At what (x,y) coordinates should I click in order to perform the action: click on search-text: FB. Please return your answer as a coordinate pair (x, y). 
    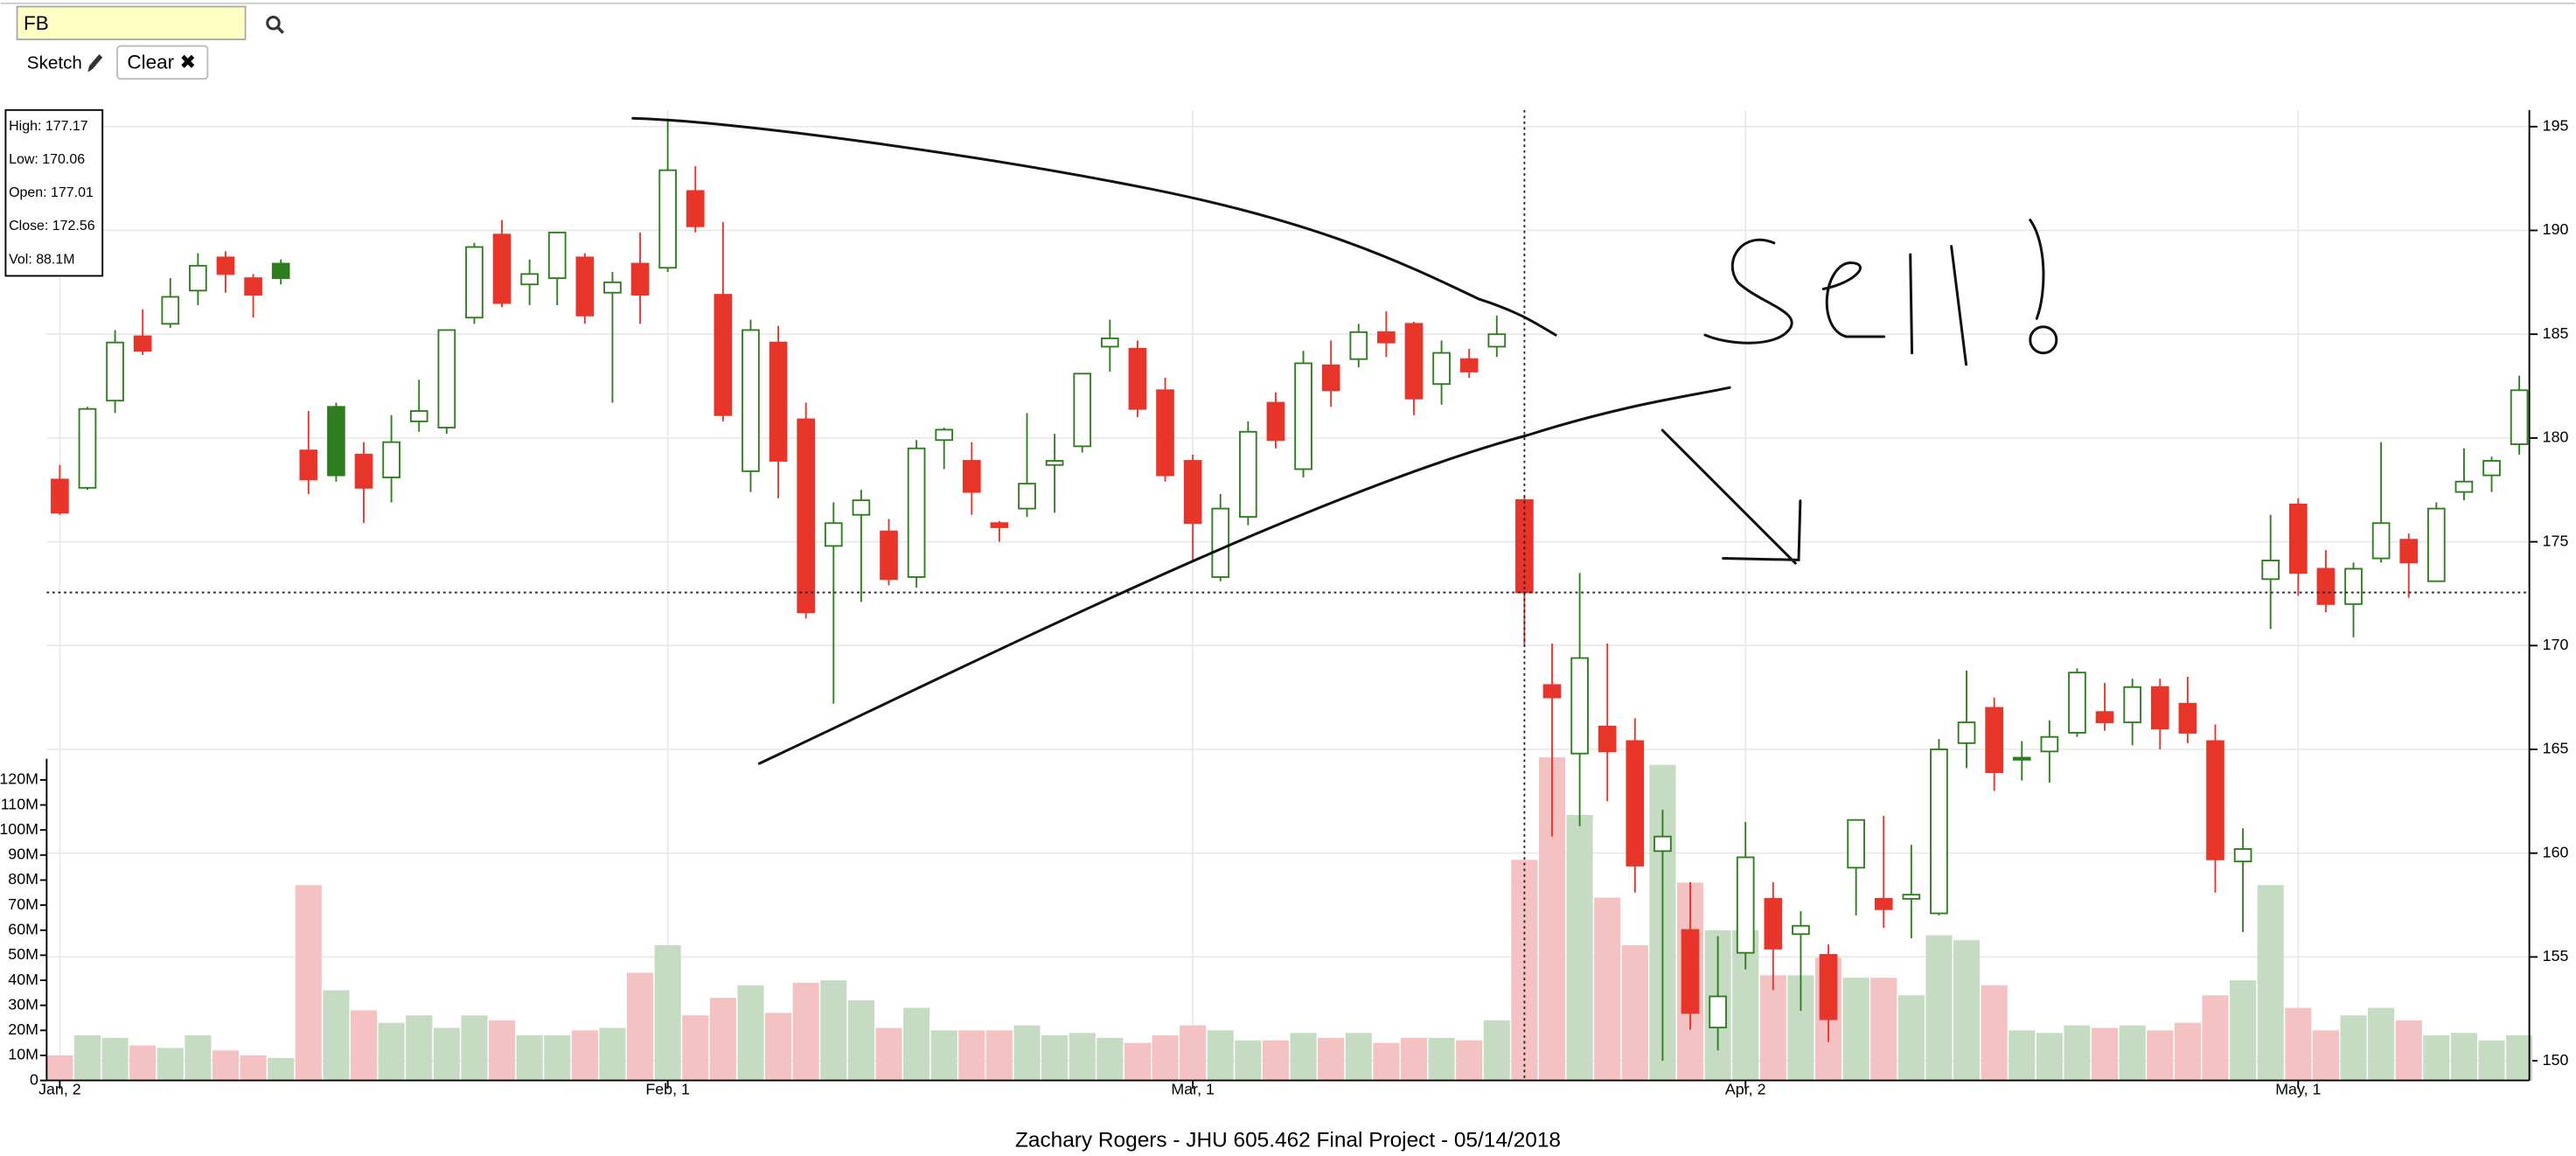
    Looking at the image, I should click on (36, 23).